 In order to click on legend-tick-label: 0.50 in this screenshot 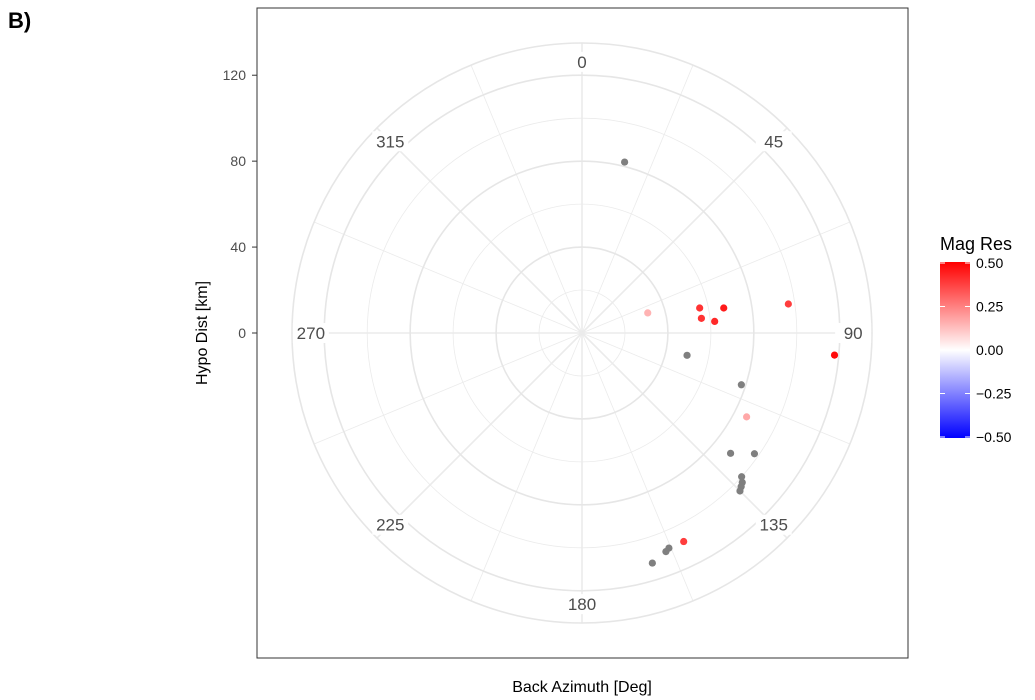, I will do `click(989, 263)`.